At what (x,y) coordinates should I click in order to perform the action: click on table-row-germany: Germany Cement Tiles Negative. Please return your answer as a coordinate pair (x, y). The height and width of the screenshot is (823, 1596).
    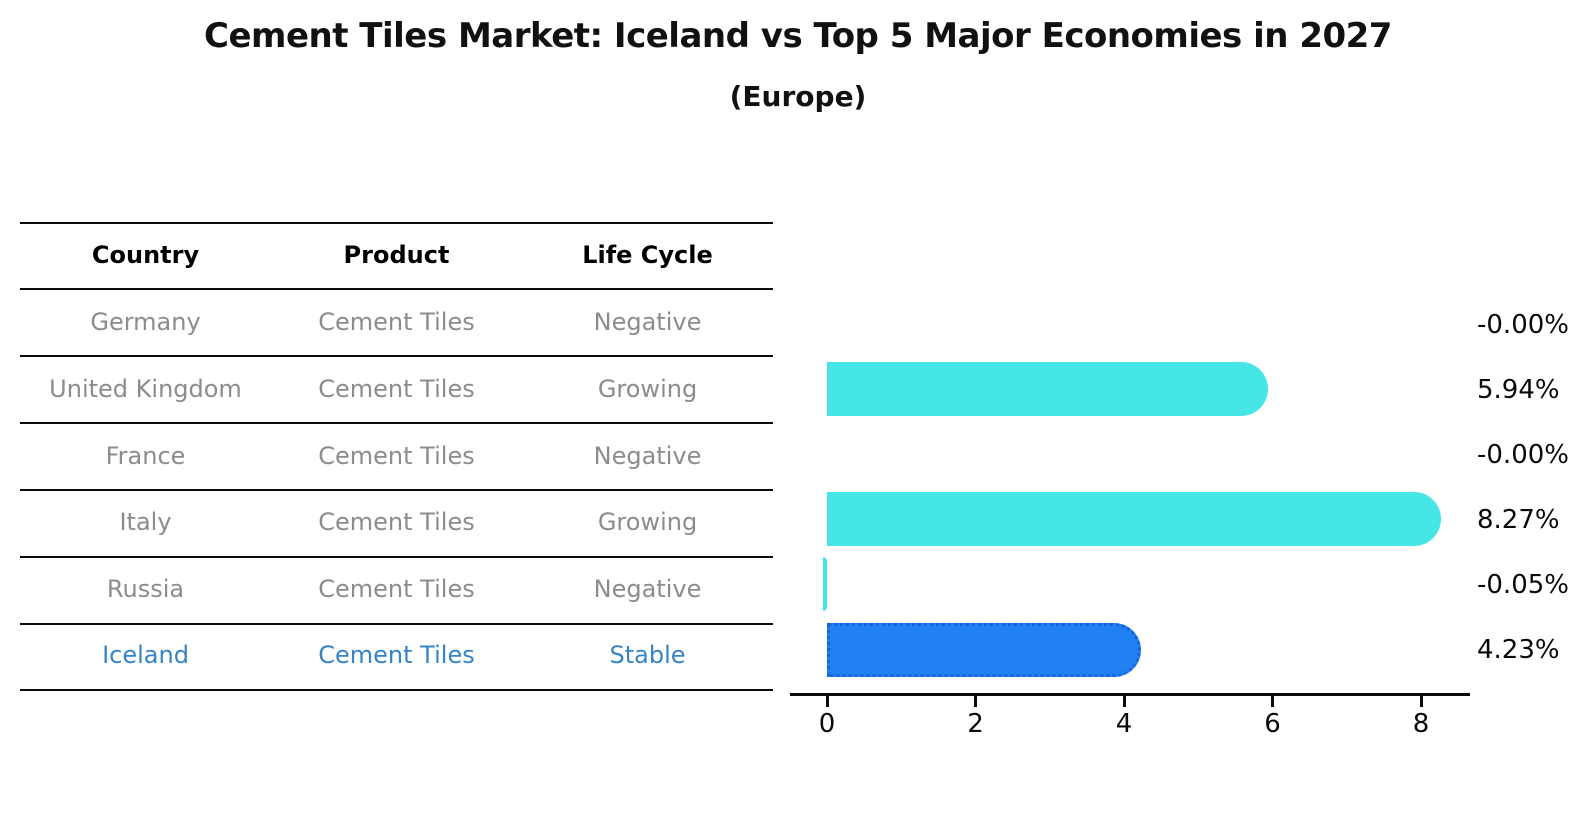
    Looking at the image, I should click on (396, 322).